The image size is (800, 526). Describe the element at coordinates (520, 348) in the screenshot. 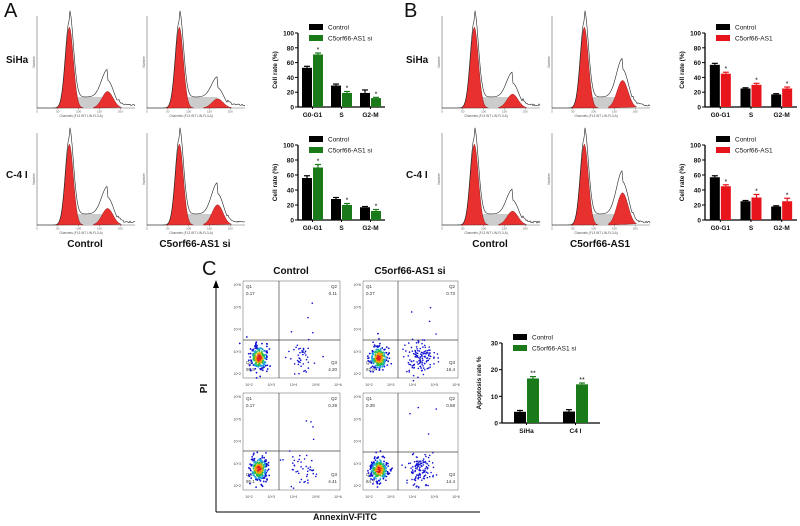

I see `legend-swatch` at that location.